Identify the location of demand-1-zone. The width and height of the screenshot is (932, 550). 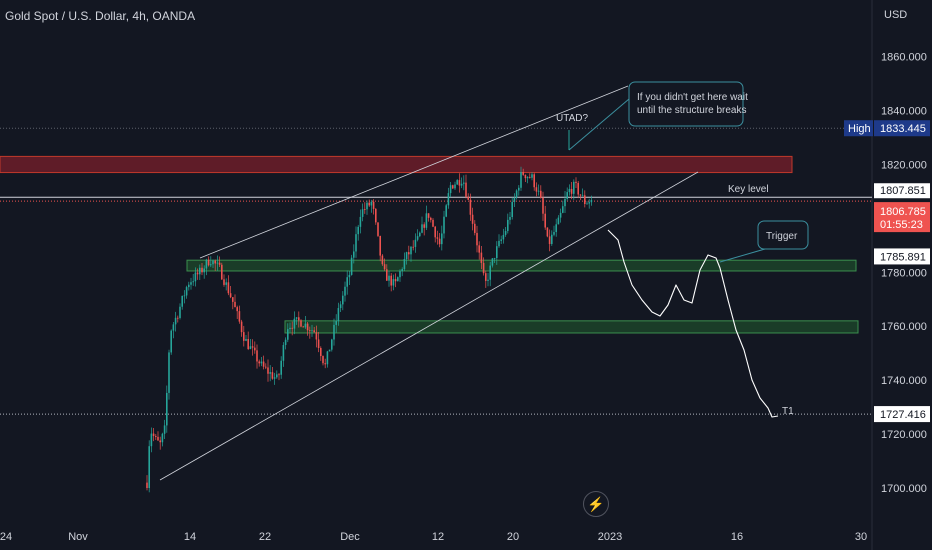
(521, 265).